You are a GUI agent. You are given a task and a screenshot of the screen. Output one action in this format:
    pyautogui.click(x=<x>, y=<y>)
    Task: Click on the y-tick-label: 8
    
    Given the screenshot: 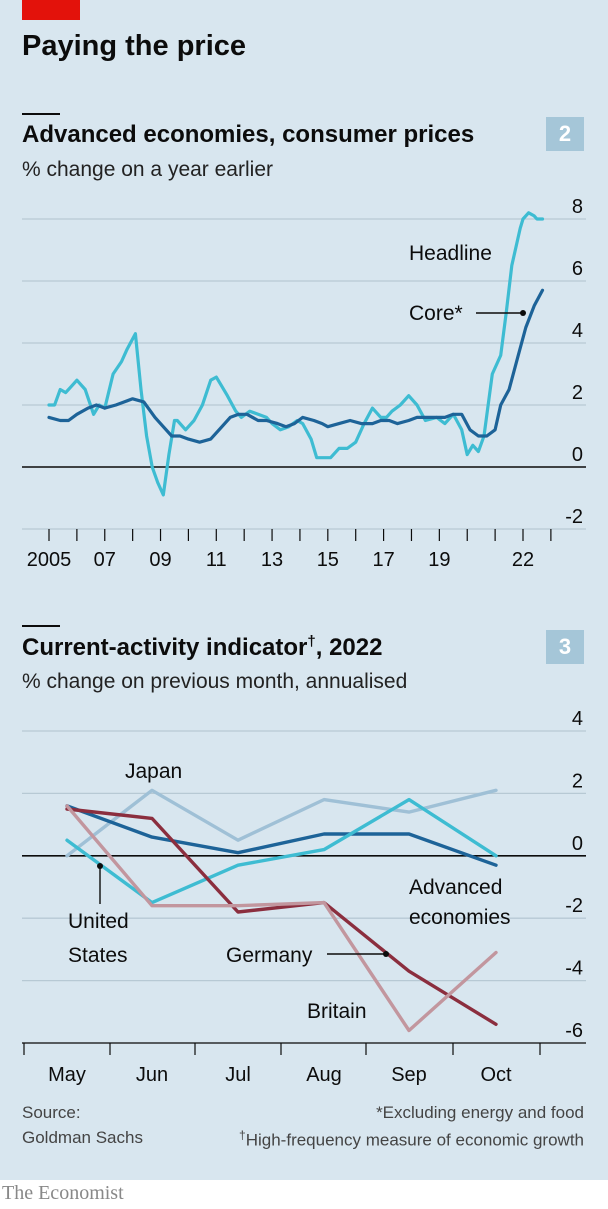 What is the action you would take?
    pyautogui.click(x=577, y=207)
    